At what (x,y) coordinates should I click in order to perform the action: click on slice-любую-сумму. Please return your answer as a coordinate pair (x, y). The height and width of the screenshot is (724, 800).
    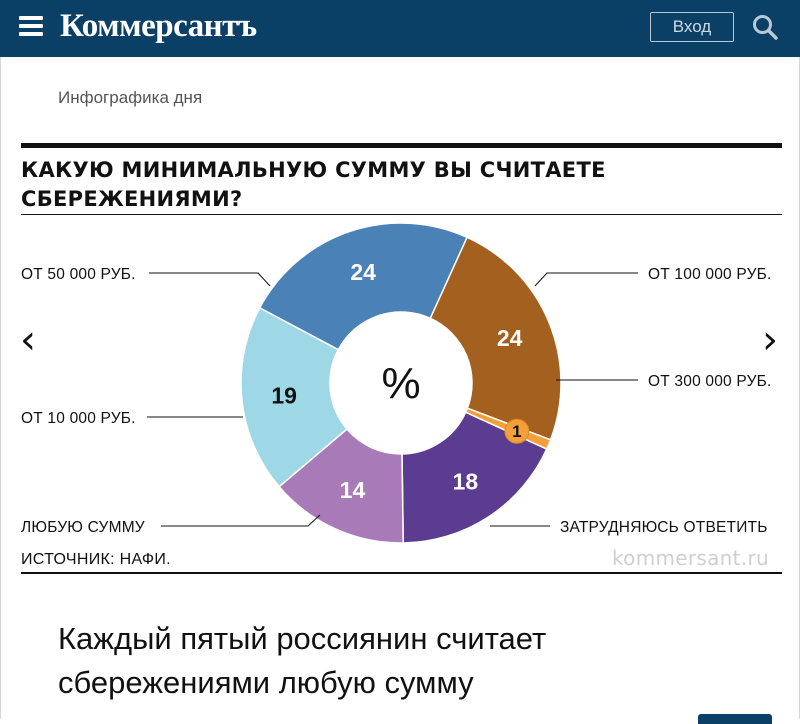
    Looking at the image, I should click on (474, 477).